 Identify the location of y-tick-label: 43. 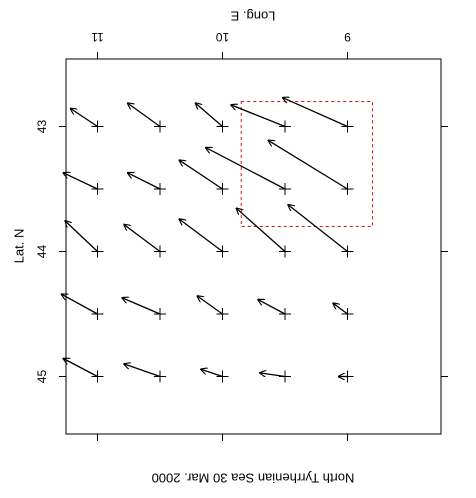
(42, 127).